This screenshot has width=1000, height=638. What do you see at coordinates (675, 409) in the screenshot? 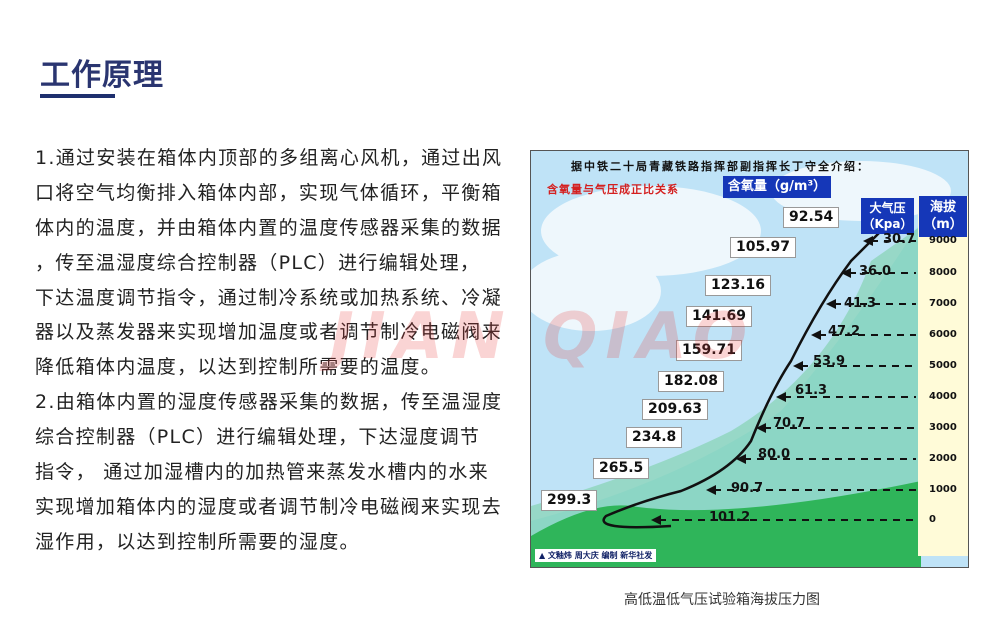
I see `oxygen-value: 209.63` at bounding box center [675, 409].